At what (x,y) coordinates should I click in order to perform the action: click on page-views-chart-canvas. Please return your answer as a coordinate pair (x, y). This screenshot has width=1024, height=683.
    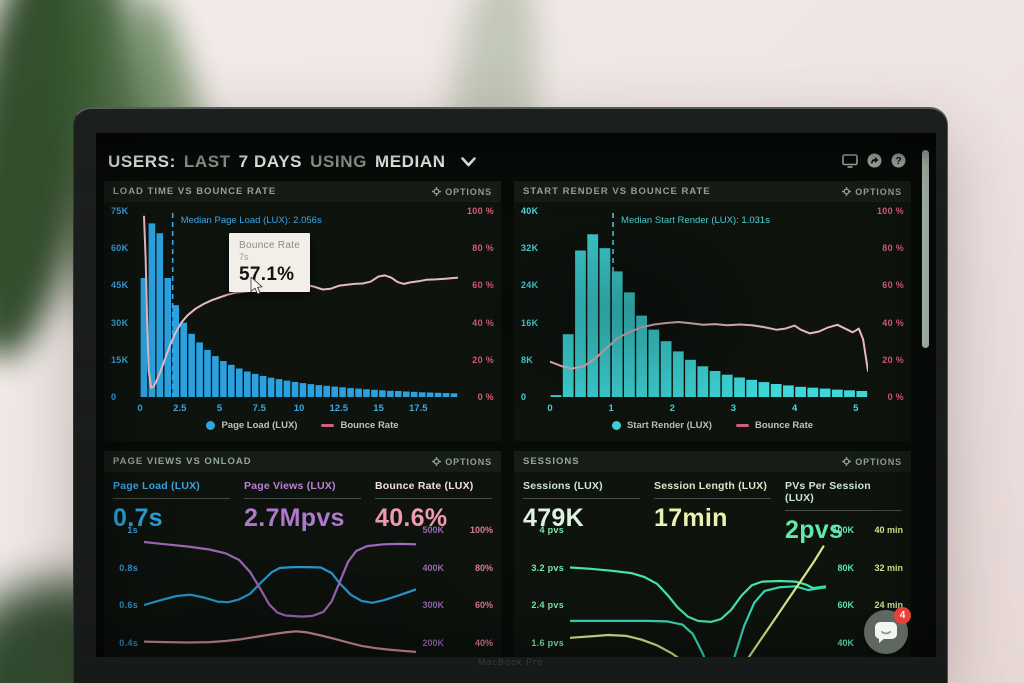
    Looking at the image, I should click on (280, 597).